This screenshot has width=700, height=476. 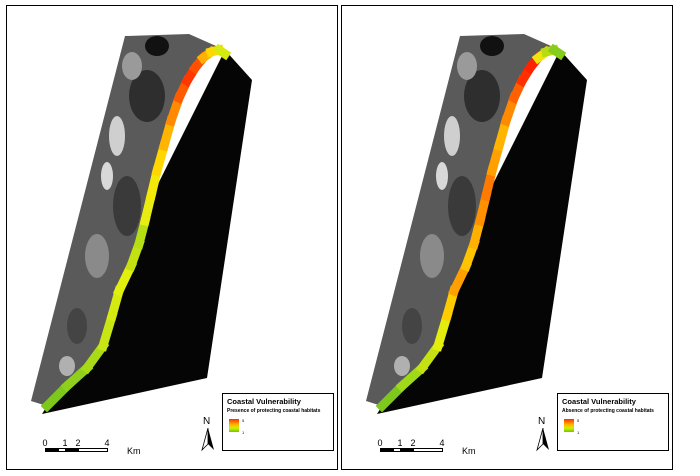 What do you see at coordinates (274, 411) in the screenshot?
I see `legend-subtitle: Presence of protecting coastal habitats` at bounding box center [274, 411].